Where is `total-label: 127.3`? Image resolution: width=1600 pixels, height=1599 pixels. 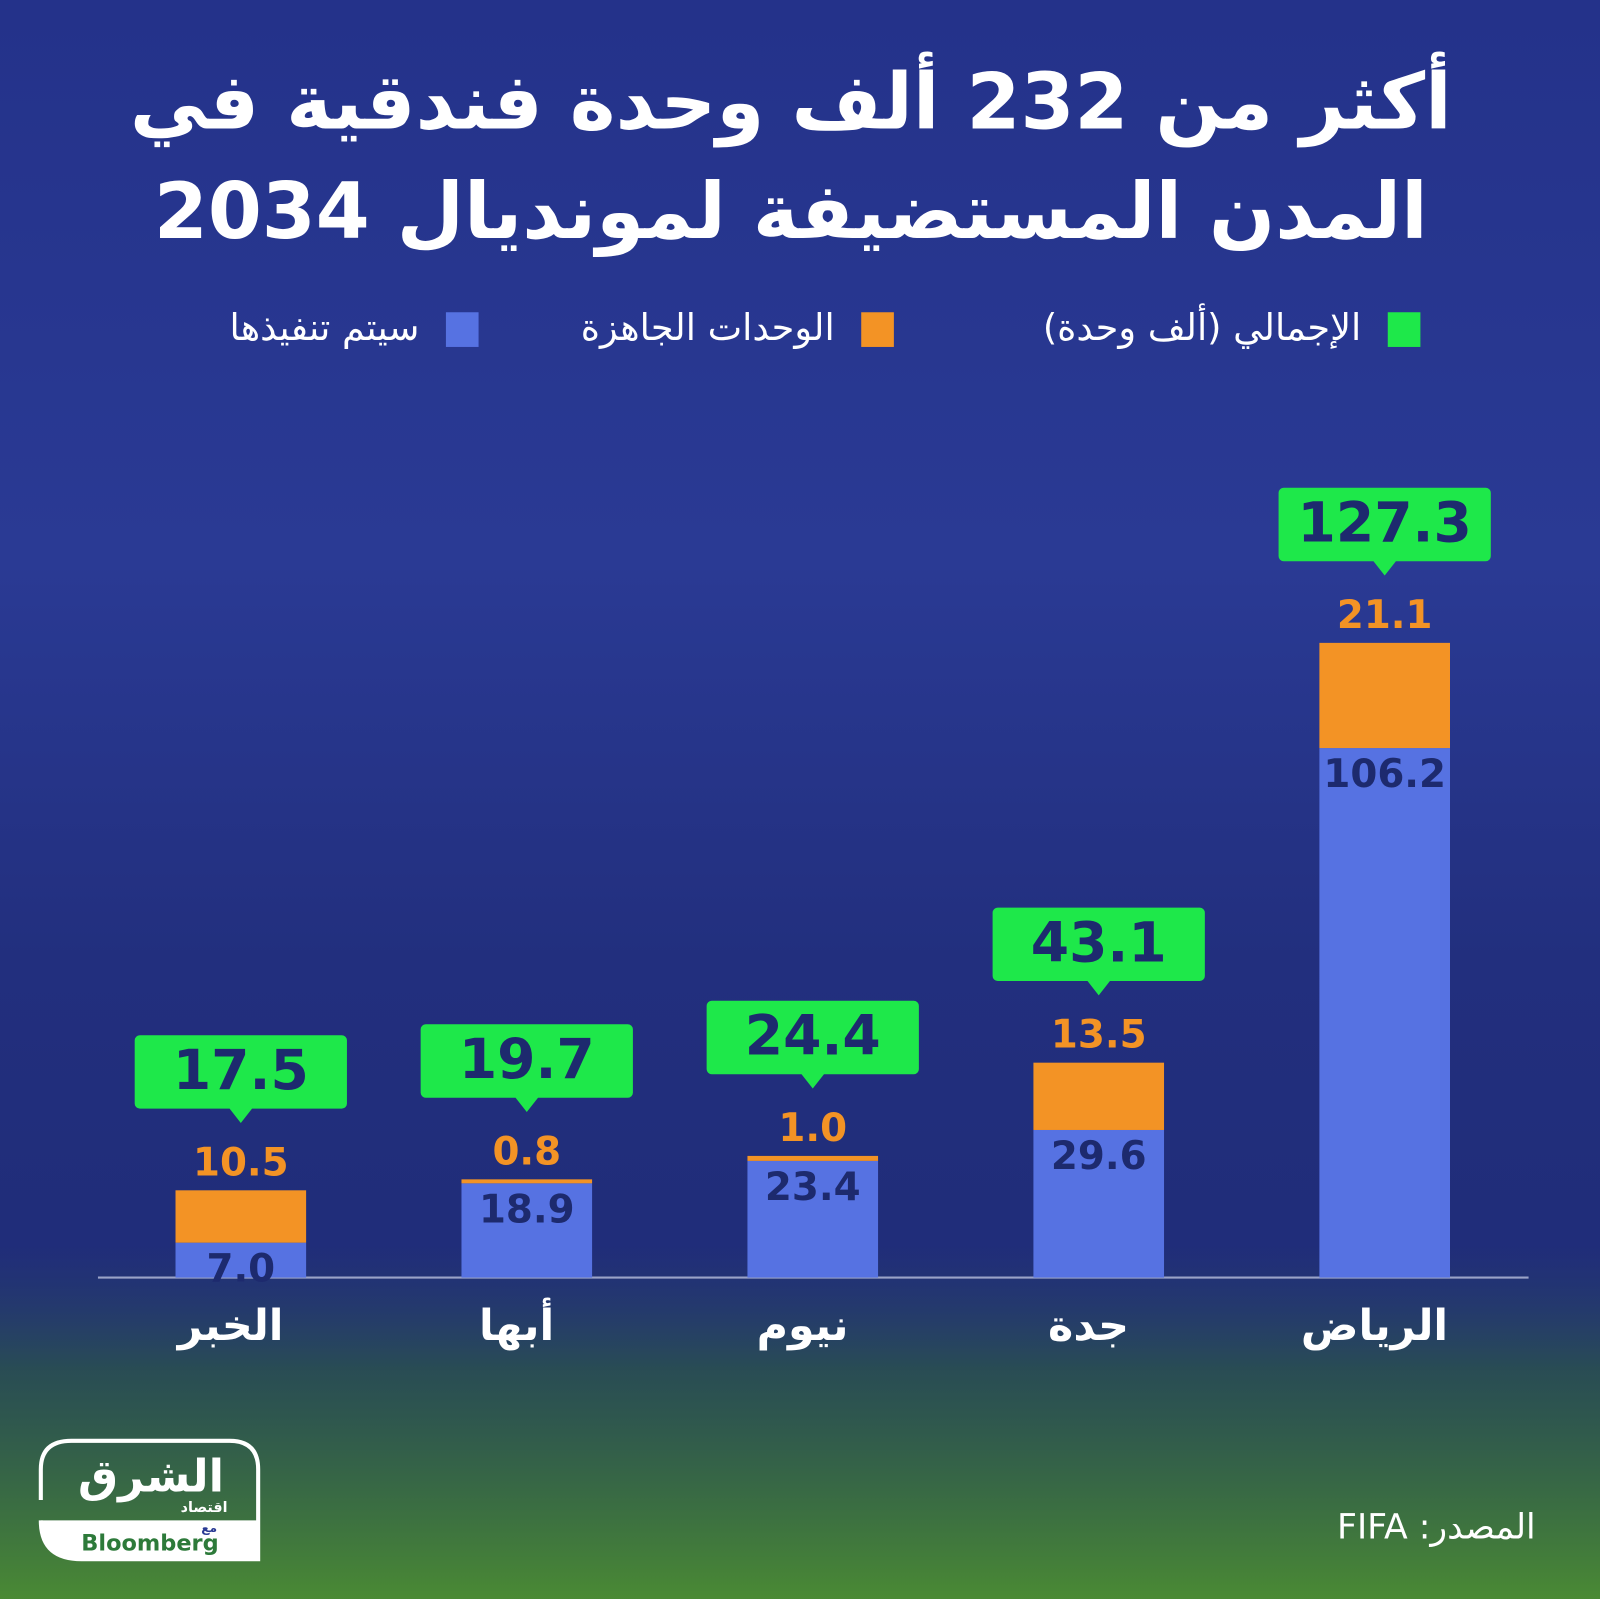 total-label: 127.3 is located at coordinates (1385, 523).